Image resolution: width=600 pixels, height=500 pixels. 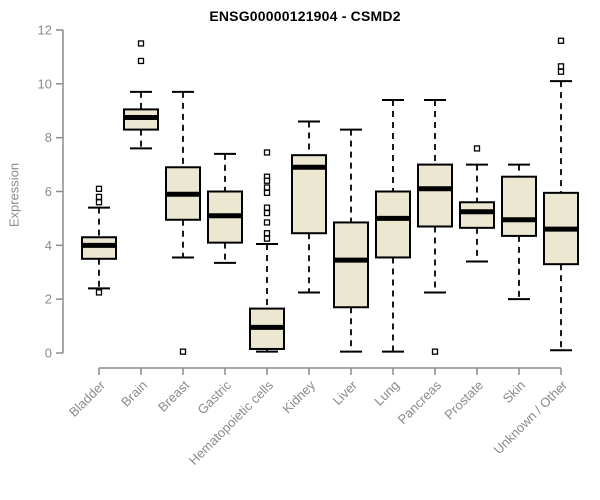 What do you see at coordinates (48, 137) in the screenshot?
I see `y-tick-label: 8` at bounding box center [48, 137].